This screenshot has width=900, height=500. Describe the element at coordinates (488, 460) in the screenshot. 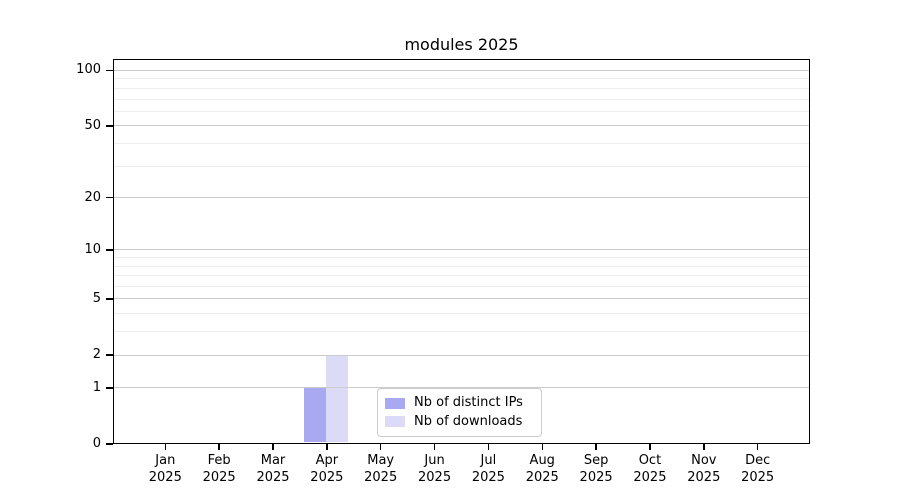

I see `x-tick-month: Jul` at that location.